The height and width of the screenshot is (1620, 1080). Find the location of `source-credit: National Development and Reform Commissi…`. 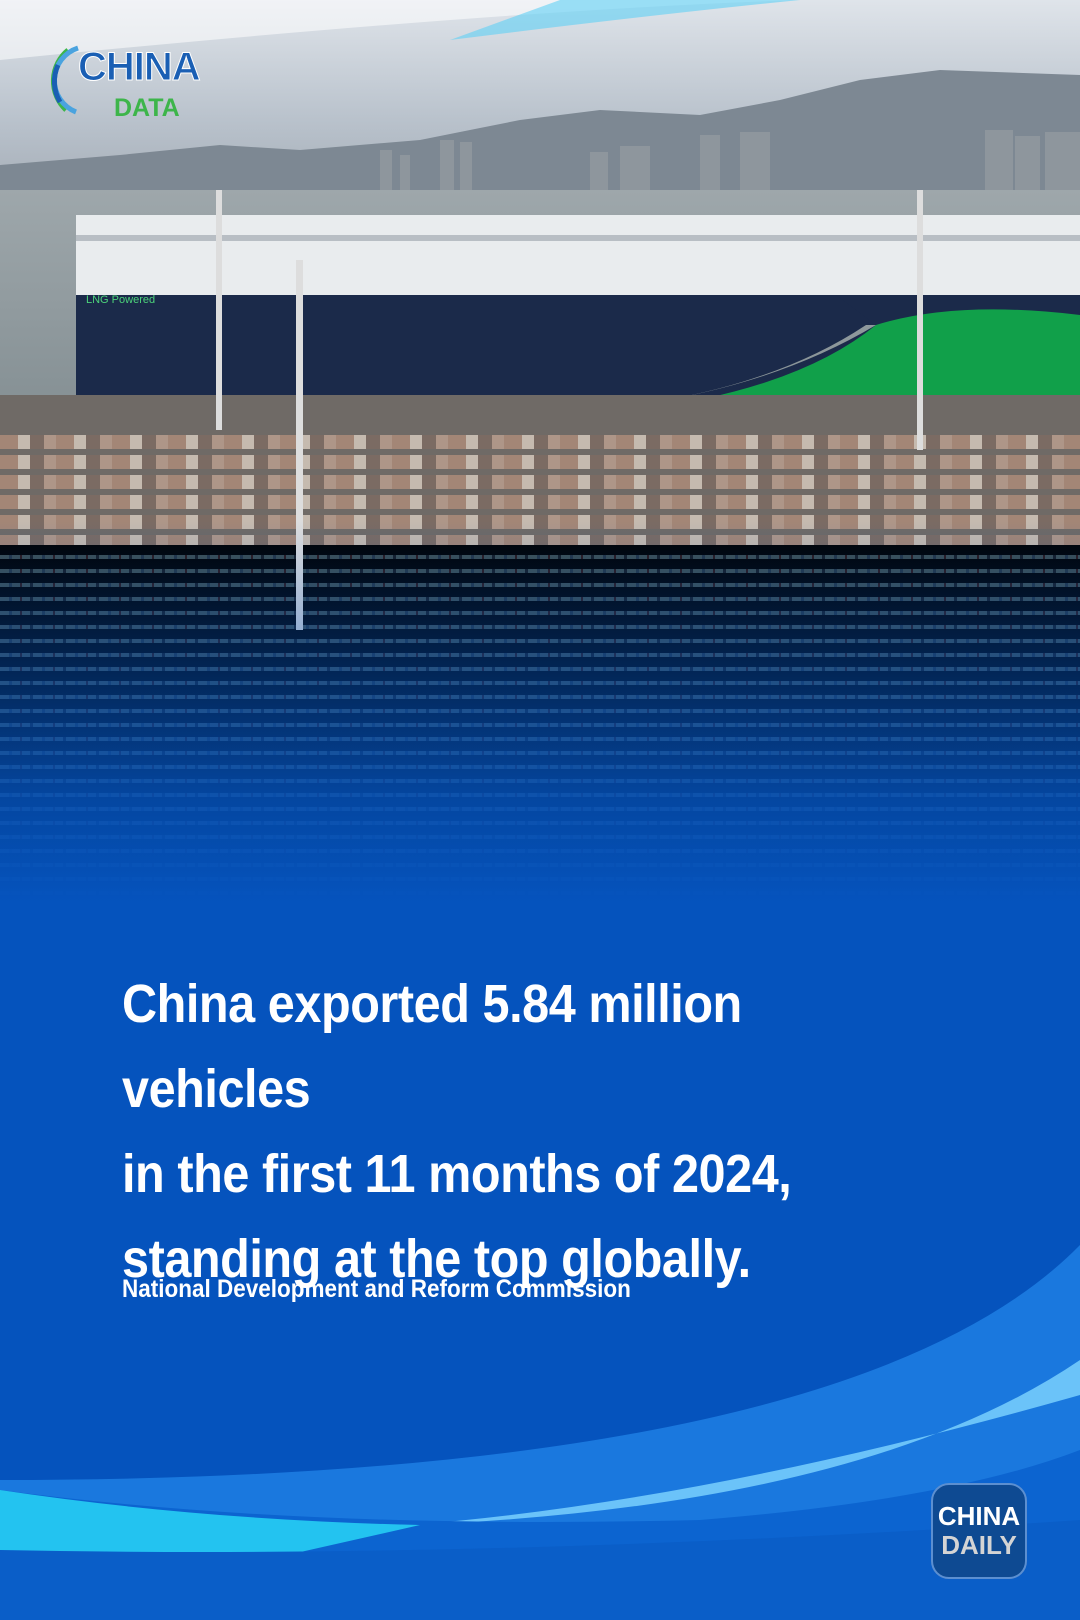

source-credit: National Development and Reform Commissi… is located at coordinates (376, 1289).